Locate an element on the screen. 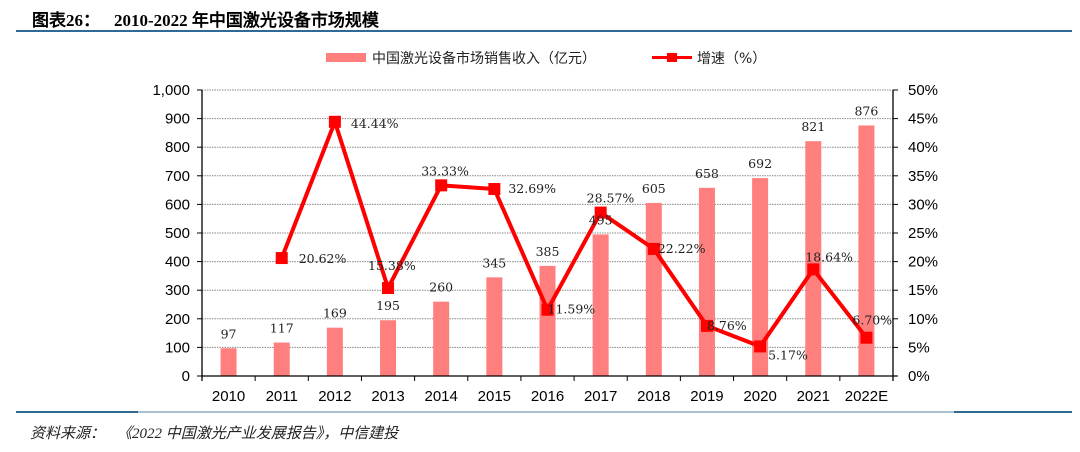 This screenshot has height=452, width=1080. right-tick-label: 20% is located at coordinates (923, 262).